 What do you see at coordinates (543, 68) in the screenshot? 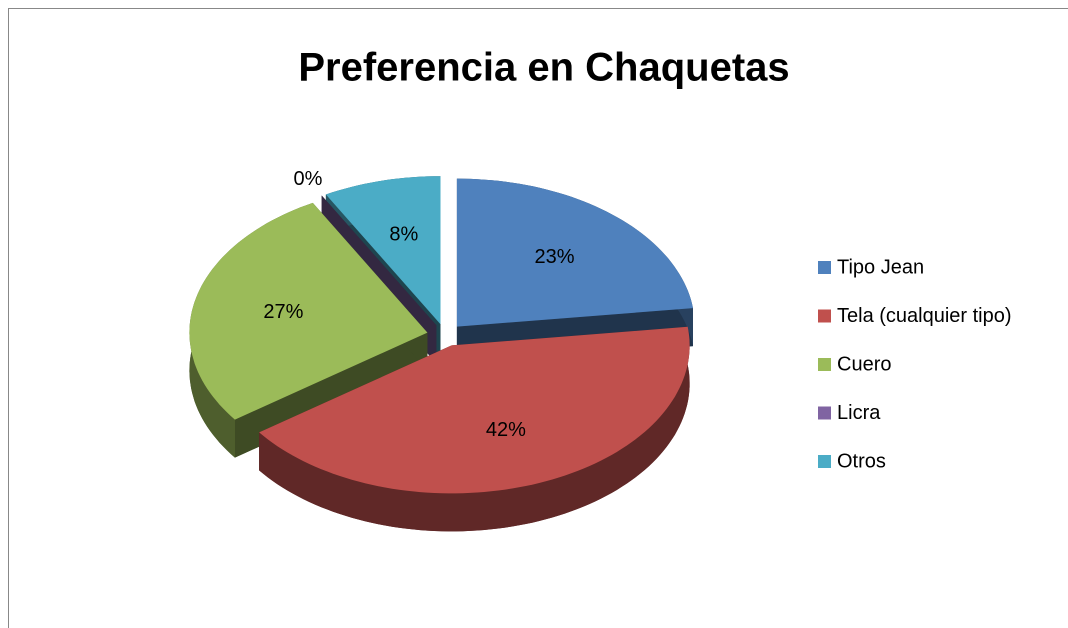
I see `chart-title: Preferencia en Chaquetas` at bounding box center [543, 68].